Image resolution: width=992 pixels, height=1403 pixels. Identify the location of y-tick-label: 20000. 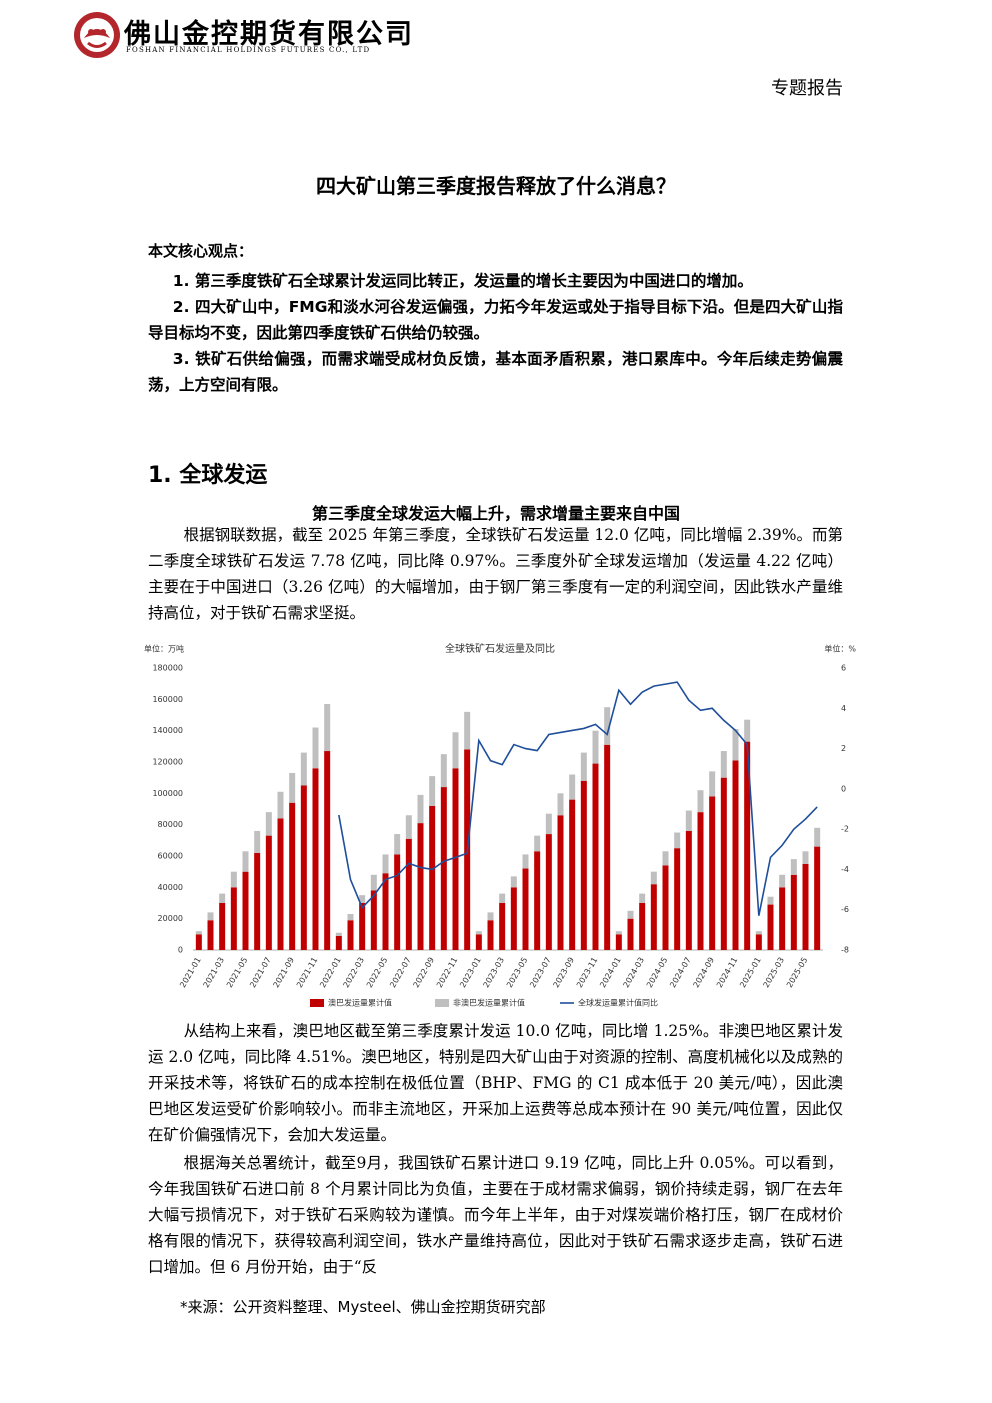
(170, 918).